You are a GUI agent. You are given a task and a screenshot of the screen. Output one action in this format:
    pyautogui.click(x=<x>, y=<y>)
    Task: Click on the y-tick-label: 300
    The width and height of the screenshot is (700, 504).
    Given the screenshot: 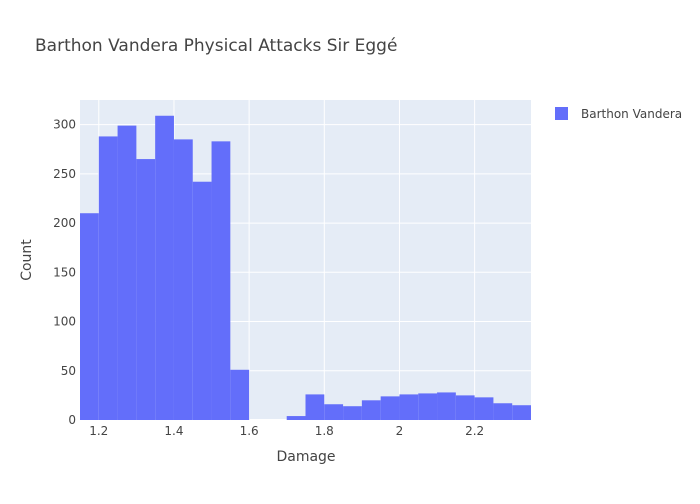 What is the action you would take?
    pyautogui.click(x=64, y=125)
    